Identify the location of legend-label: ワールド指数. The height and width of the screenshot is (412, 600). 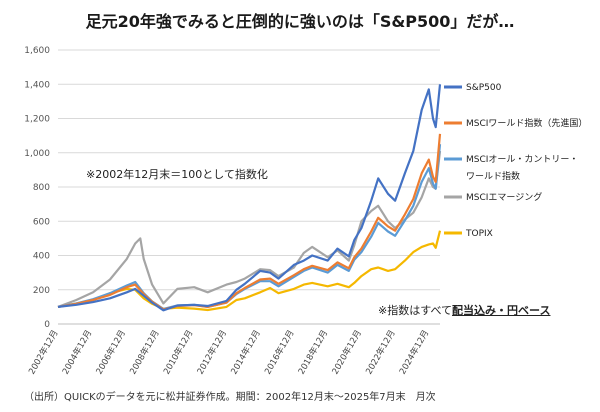
(493, 176).